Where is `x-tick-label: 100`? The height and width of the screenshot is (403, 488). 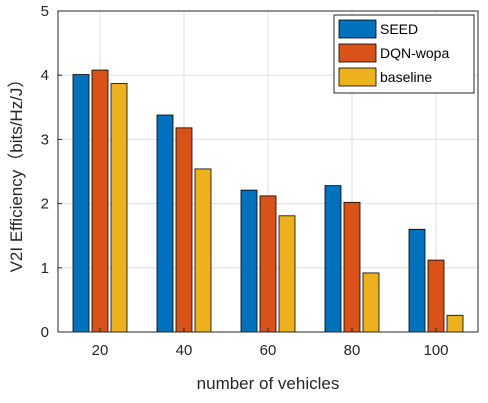
x-tick-label: 100 is located at coordinates (435, 350).